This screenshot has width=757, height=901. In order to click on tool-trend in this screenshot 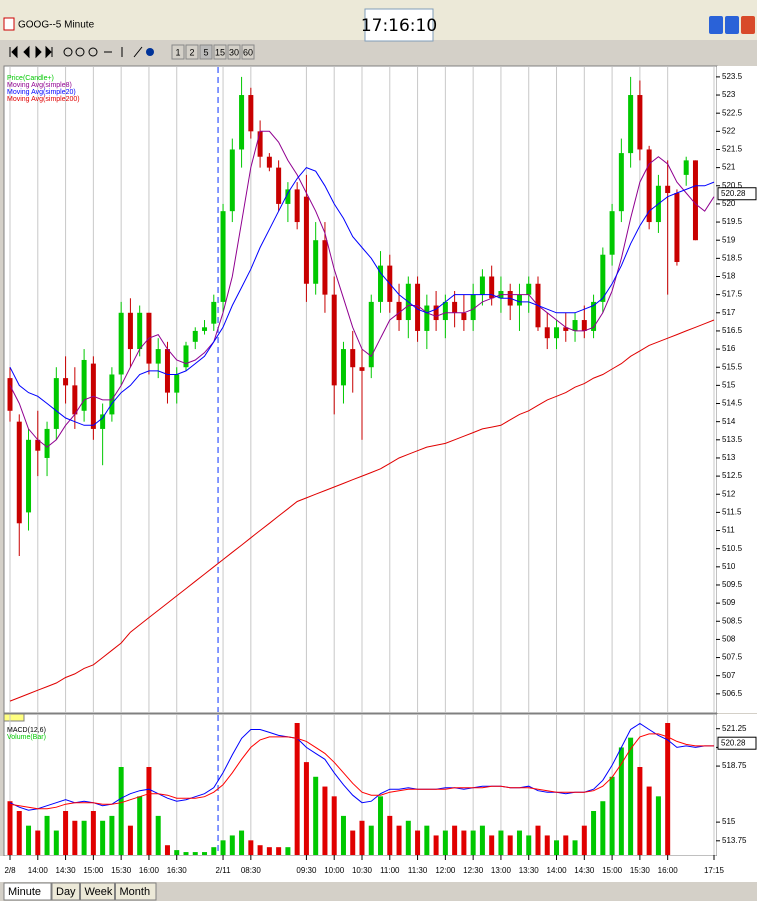, I will do `click(138, 52)`.